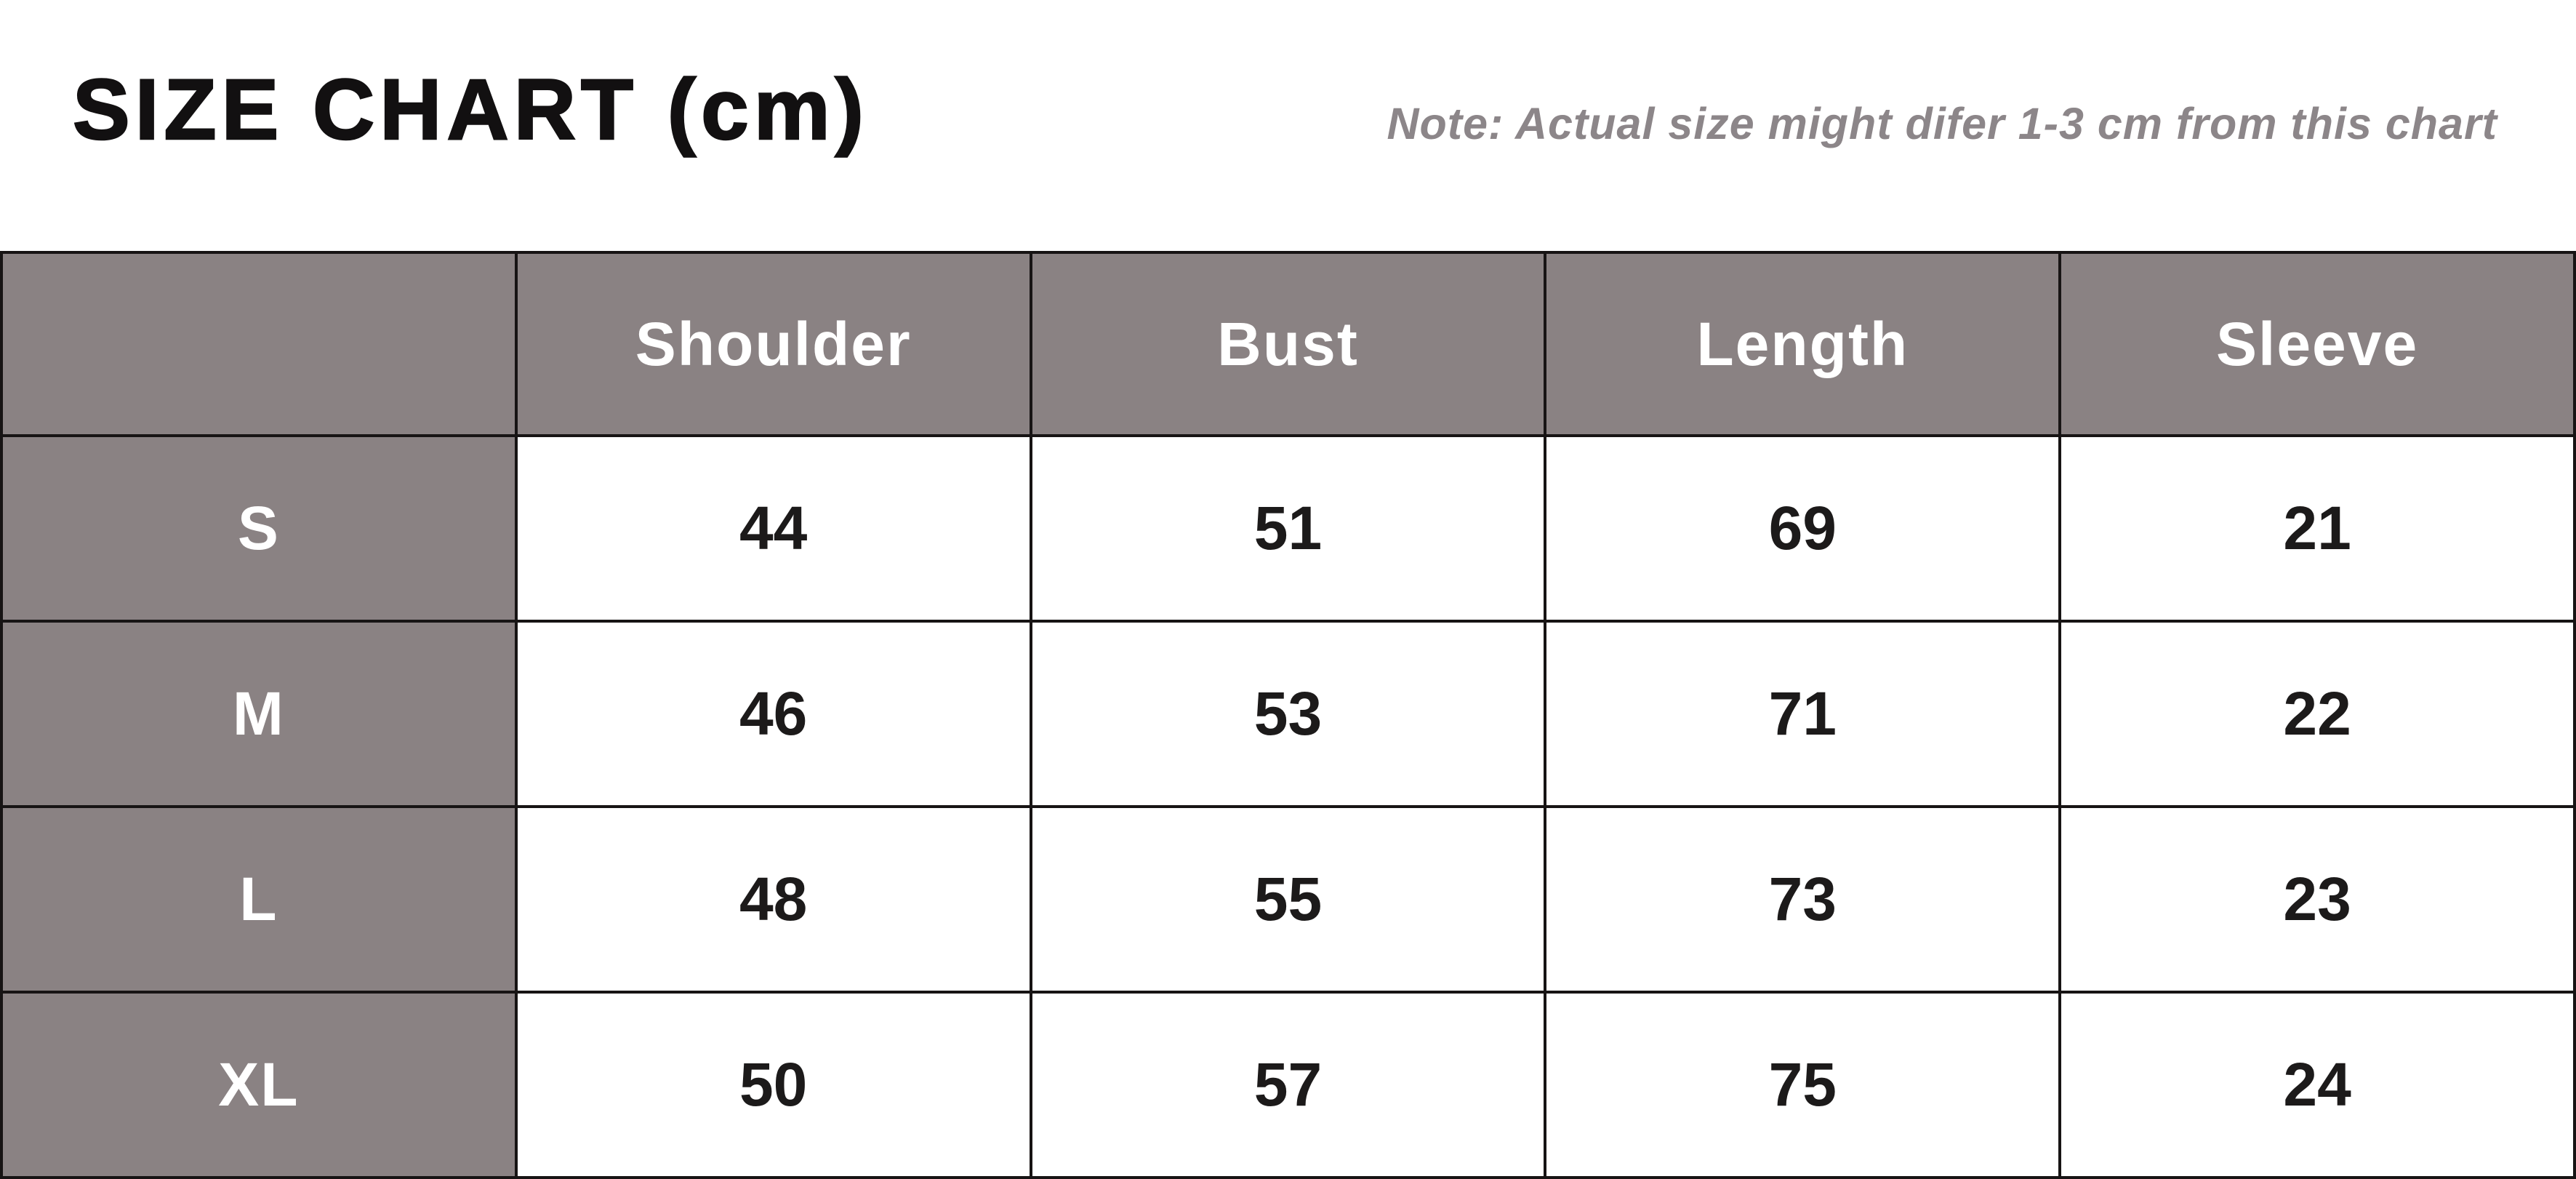 Image resolution: width=2576 pixels, height=1179 pixels. What do you see at coordinates (1803, 528) in the screenshot?
I see `cell-s-length: 69` at bounding box center [1803, 528].